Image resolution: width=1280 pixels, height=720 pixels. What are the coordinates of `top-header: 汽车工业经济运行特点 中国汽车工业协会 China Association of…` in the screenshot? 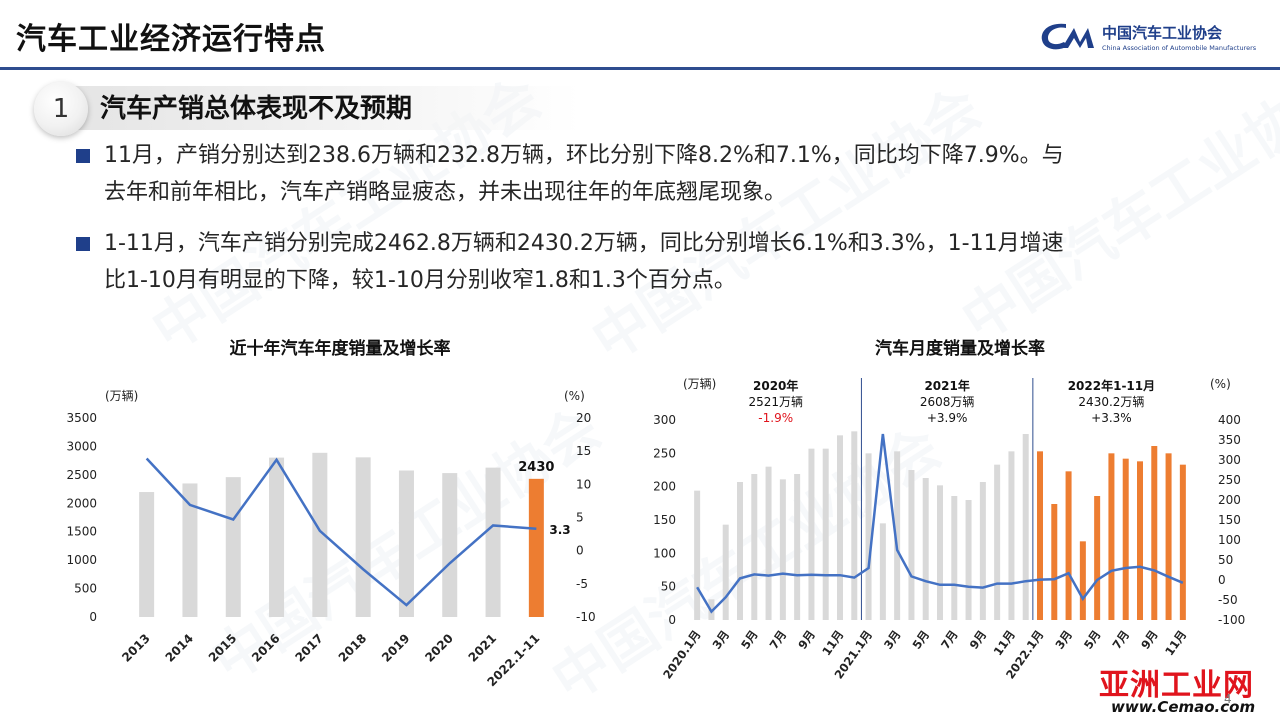 It's located at (640, 35).